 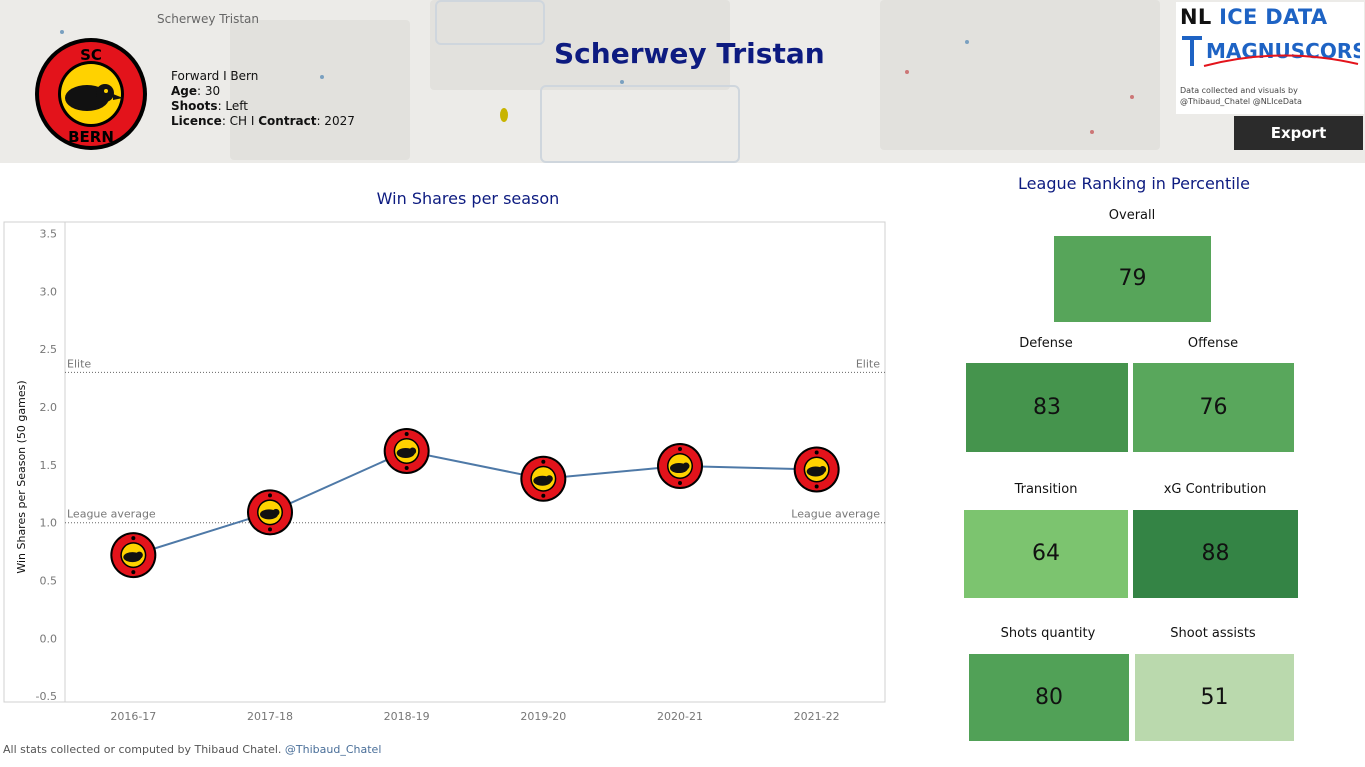 What do you see at coordinates (1132, 215) in the screenshot?
I see `tile-label-overall: Overall` at bounding box center [1132, 215].